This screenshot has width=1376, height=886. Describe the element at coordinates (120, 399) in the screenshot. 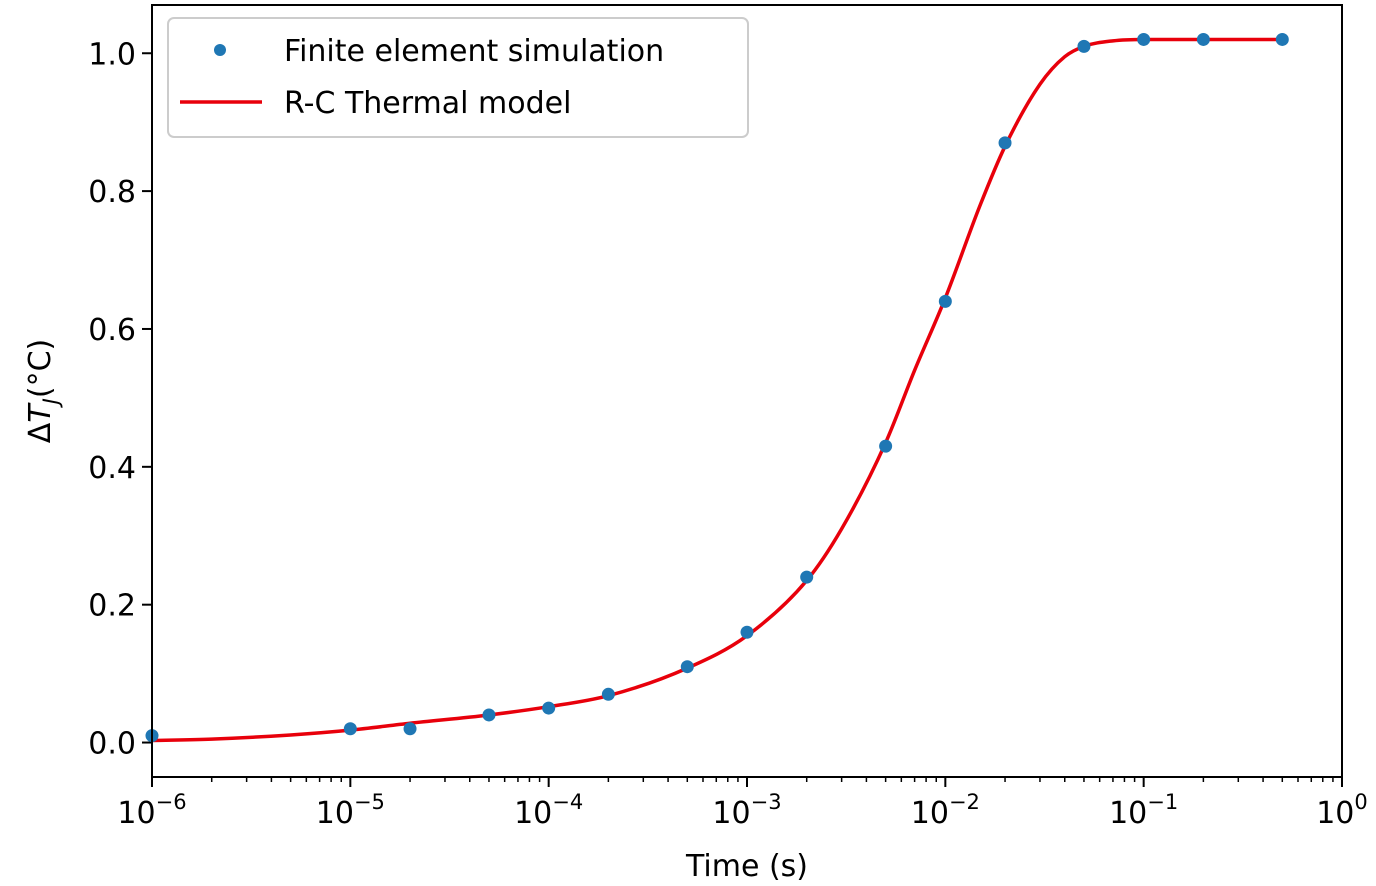

I see `y-axis: 0.0 0.2 0.4 0.6 0.8 1.0` at that location.